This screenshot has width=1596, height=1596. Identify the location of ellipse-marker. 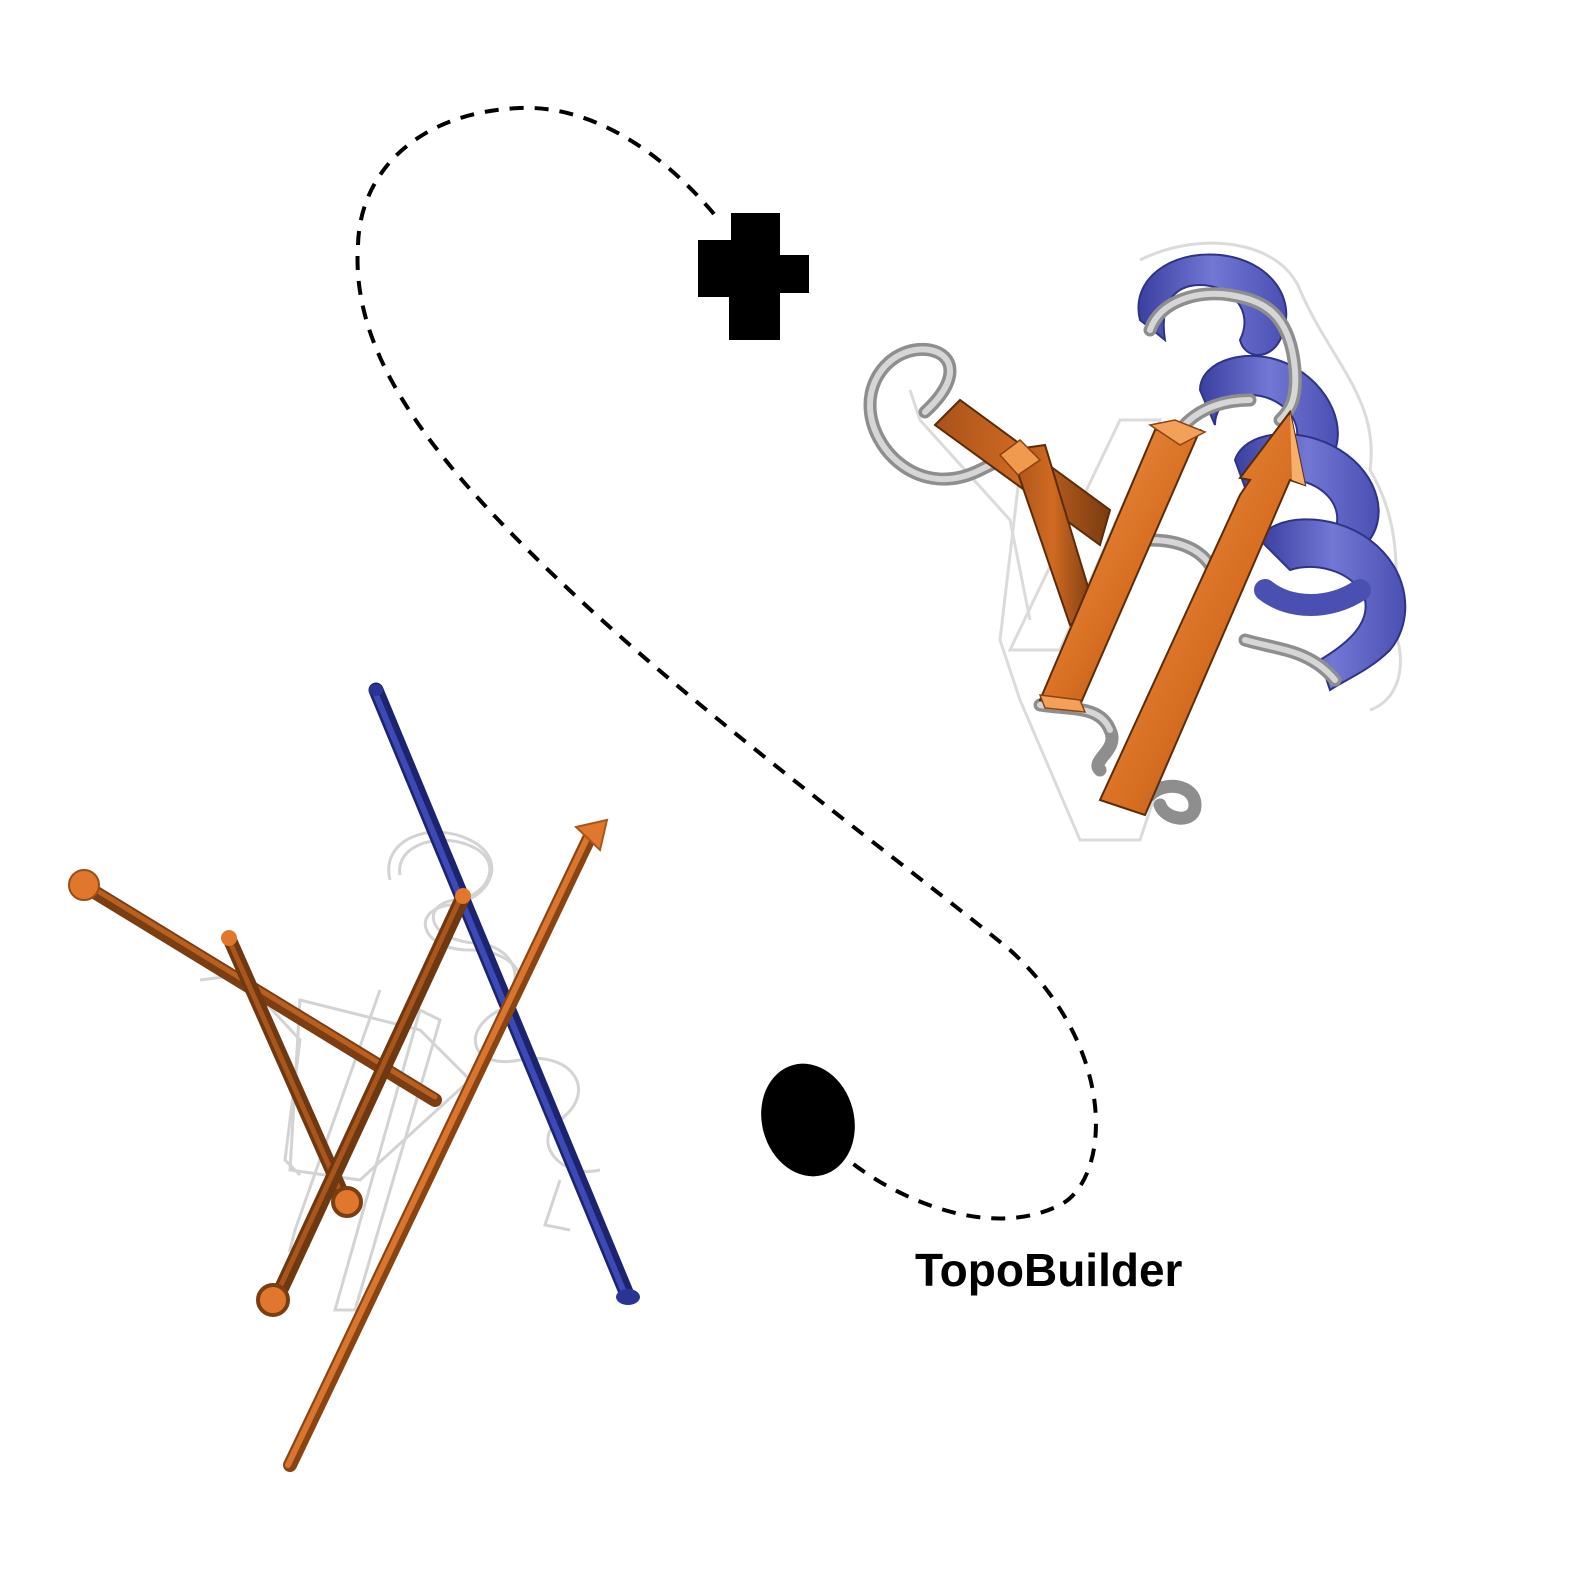
(808, 1120).